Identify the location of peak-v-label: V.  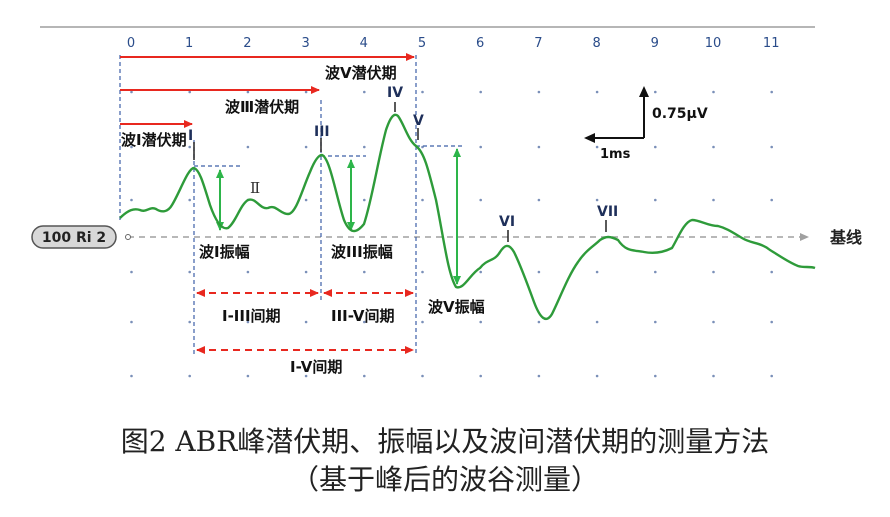
(418, 121).